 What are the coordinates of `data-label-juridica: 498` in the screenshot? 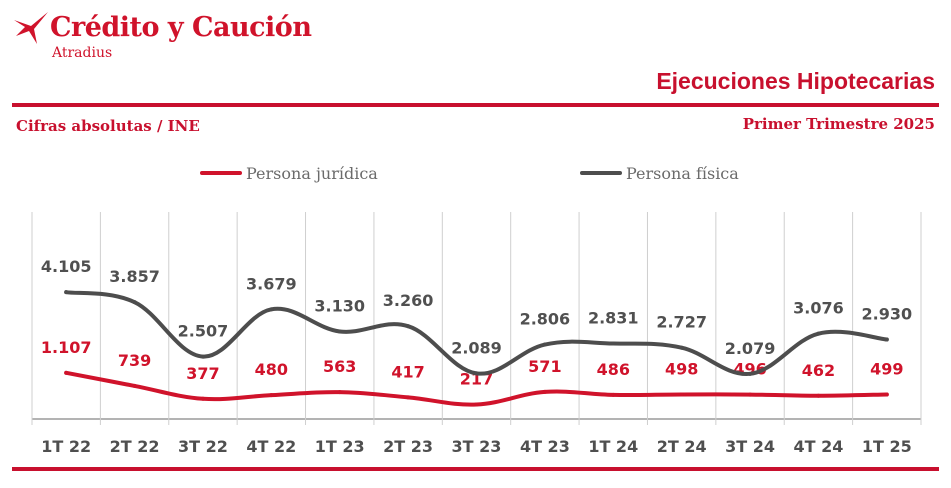 It's located at (681, 368).